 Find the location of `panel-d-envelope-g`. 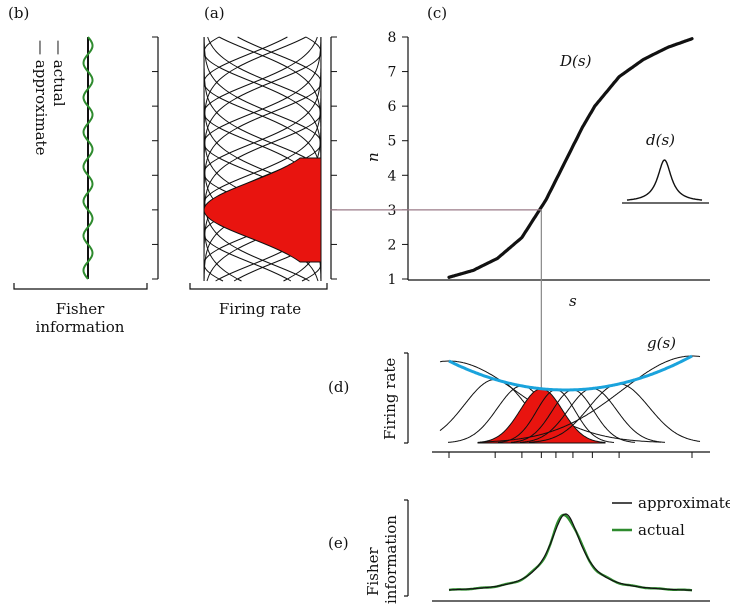

panel-d-envelope-g is located at coordinates (570, 373).